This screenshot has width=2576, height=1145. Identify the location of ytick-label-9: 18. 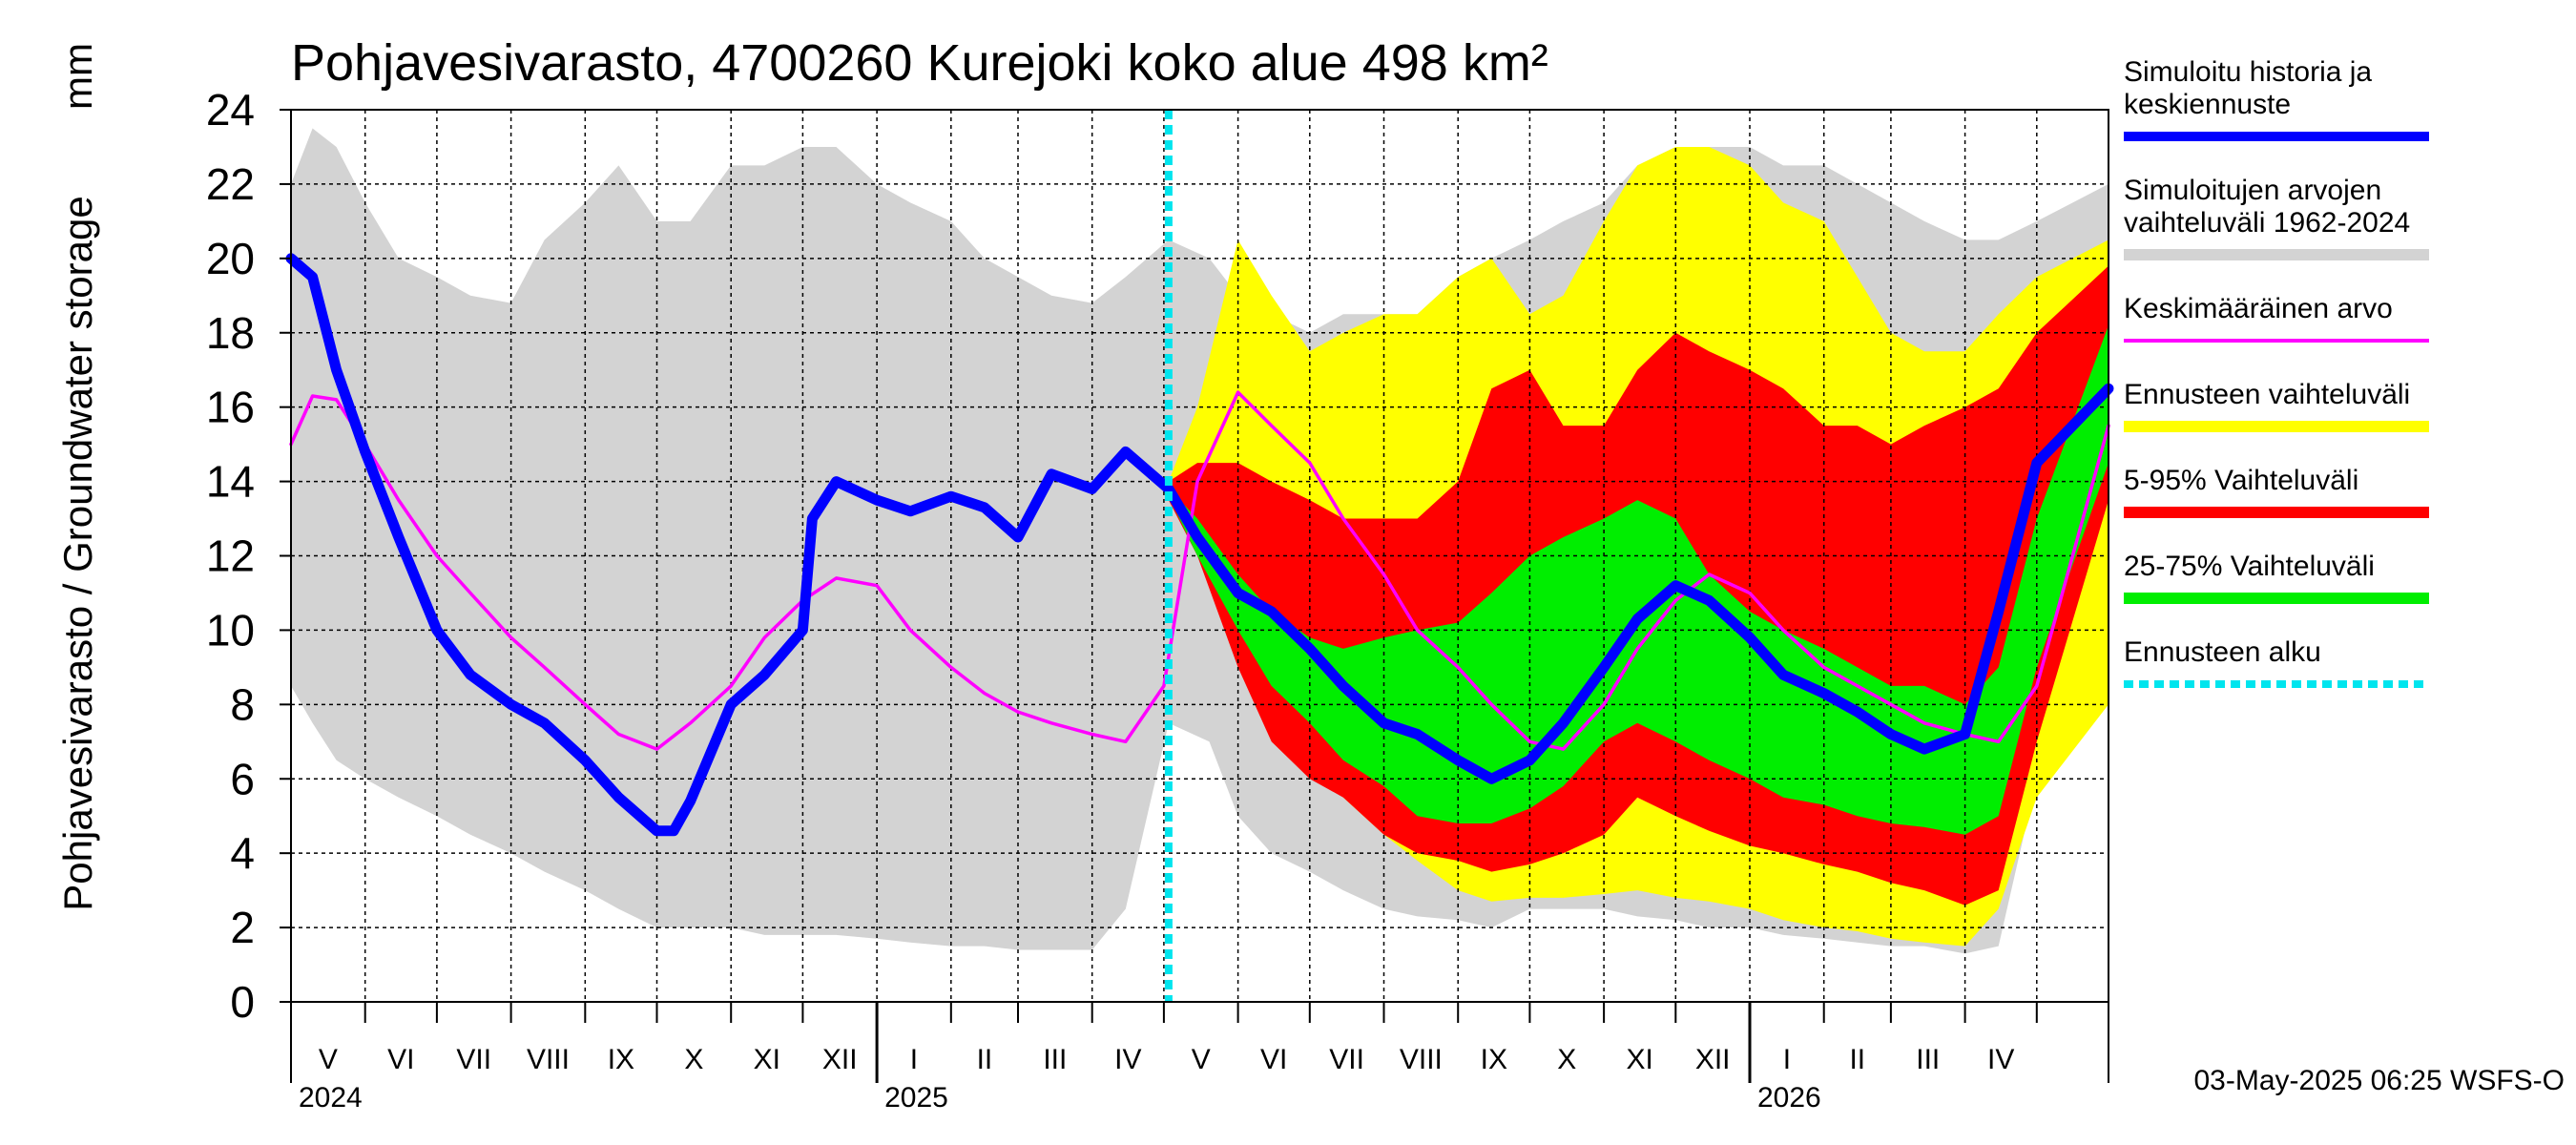
(230, 333).